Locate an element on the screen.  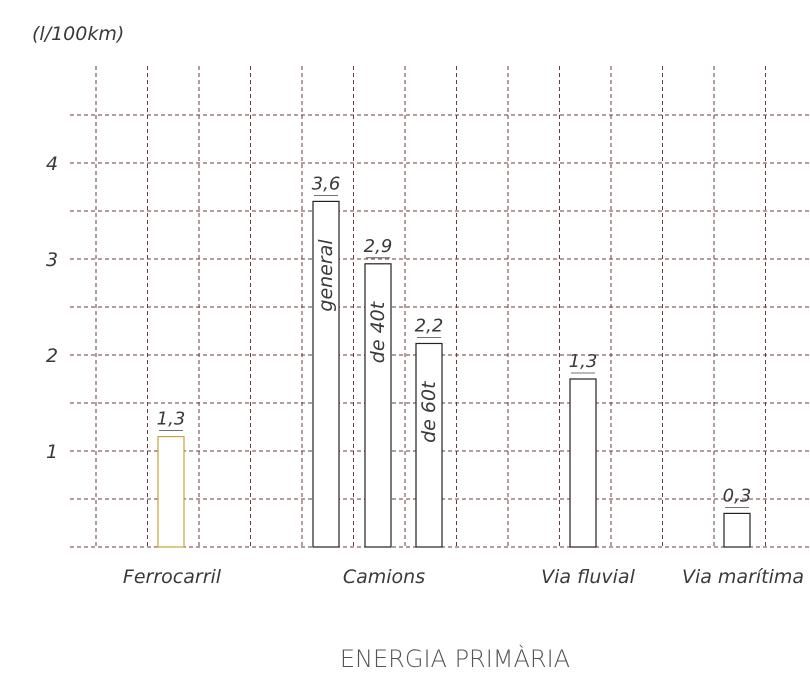
bar-inner-label: de 60t is located at coordinates (429, 411).